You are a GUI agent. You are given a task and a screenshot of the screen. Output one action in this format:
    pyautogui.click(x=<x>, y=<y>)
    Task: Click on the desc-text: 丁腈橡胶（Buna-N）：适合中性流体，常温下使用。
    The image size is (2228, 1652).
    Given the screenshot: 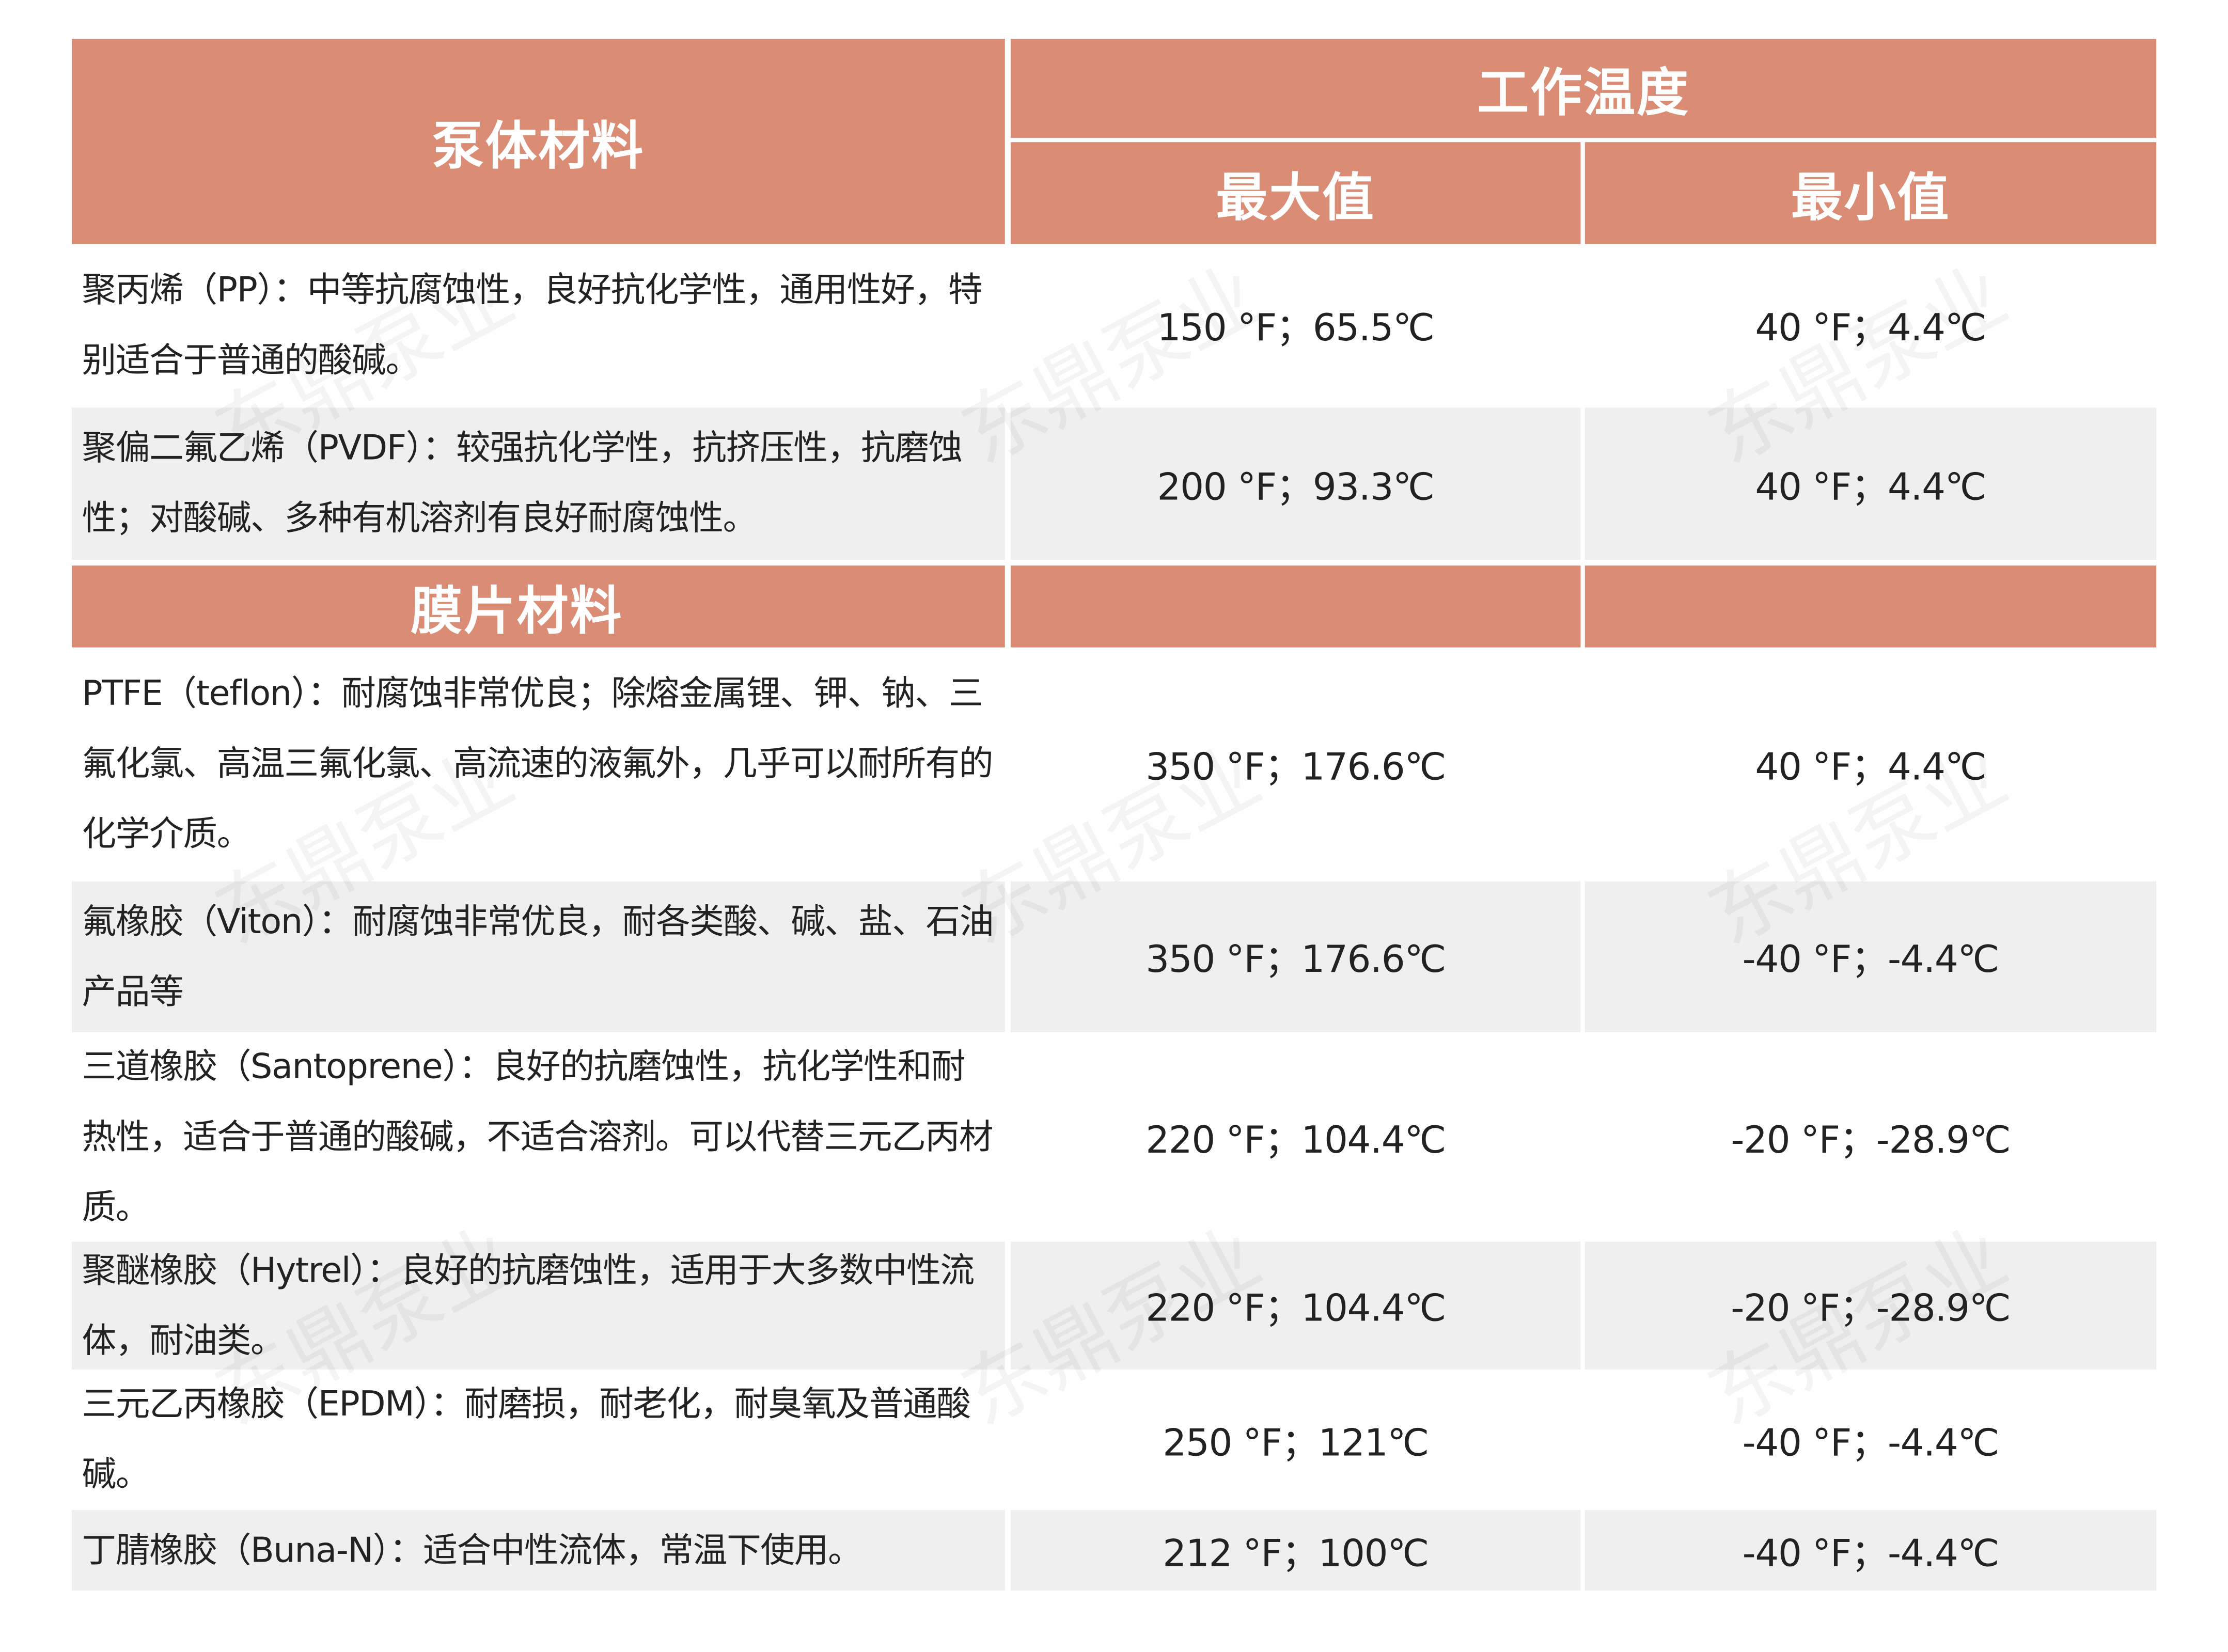 What is the action you would take?
    pyautogui.click(x=472, y=1549)
    